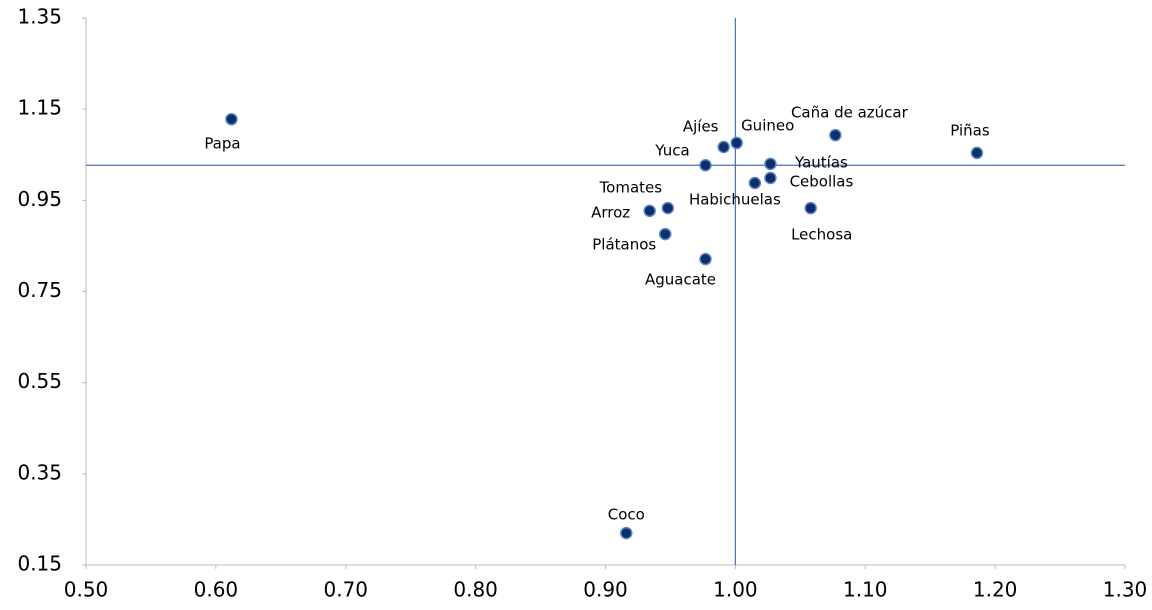 Image resolution: width=1152 pixels, height=610 pixels. Describe the element at coordinates (1125, 590) in the screenshot. I see `x-tick-label: 1.30` at that location.